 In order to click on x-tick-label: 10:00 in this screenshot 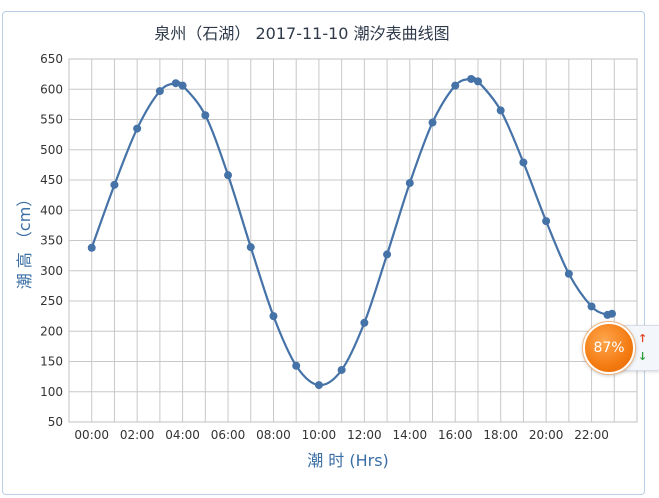, I will do `click(319, 435)`.